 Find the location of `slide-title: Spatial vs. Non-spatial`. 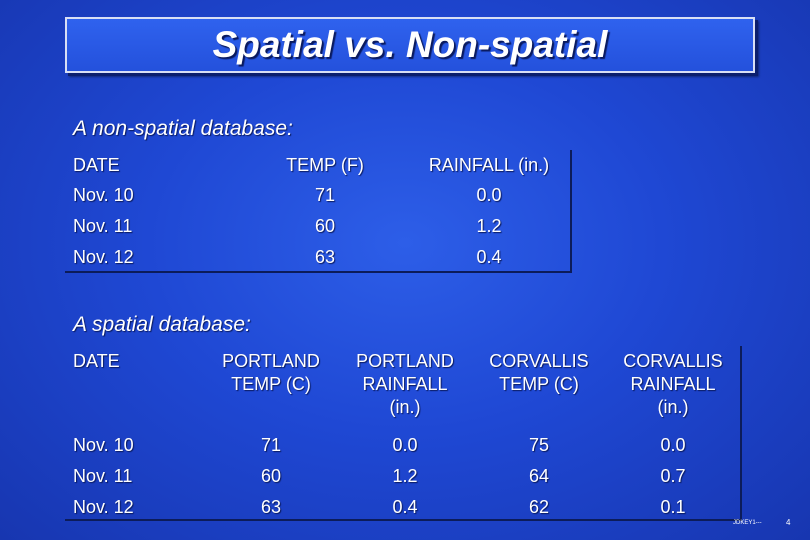

slide-title: Spatial vs. Non-spatial is located at coordinates (410, 44).